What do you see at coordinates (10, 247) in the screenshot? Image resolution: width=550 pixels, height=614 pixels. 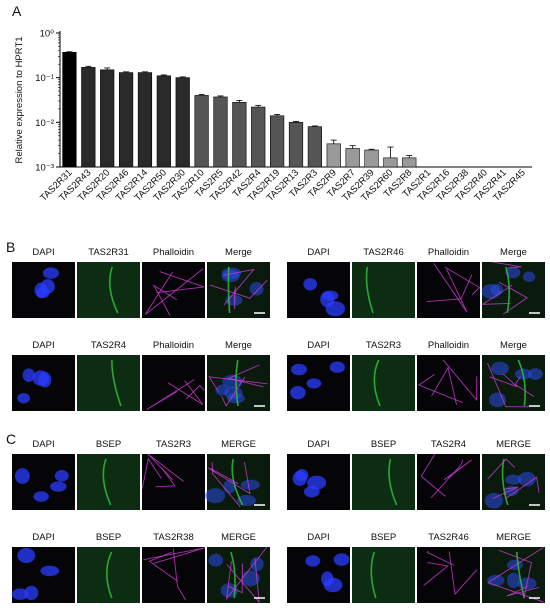 I see `panel-letter: B` at bounding box center [10, 247].